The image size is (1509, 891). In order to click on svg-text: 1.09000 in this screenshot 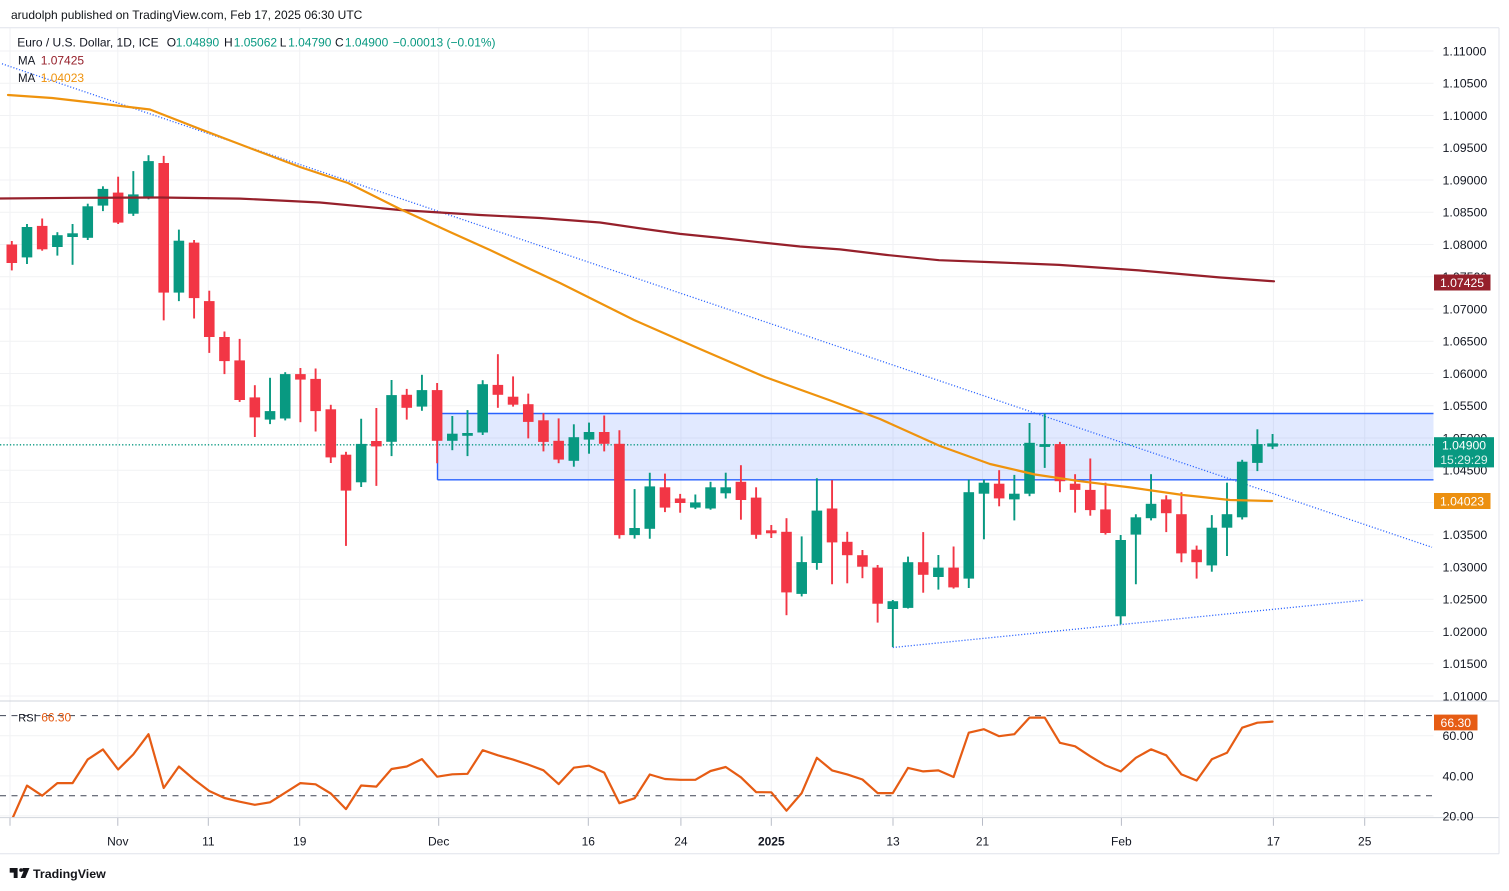, I will do `click(1465, 180)`.